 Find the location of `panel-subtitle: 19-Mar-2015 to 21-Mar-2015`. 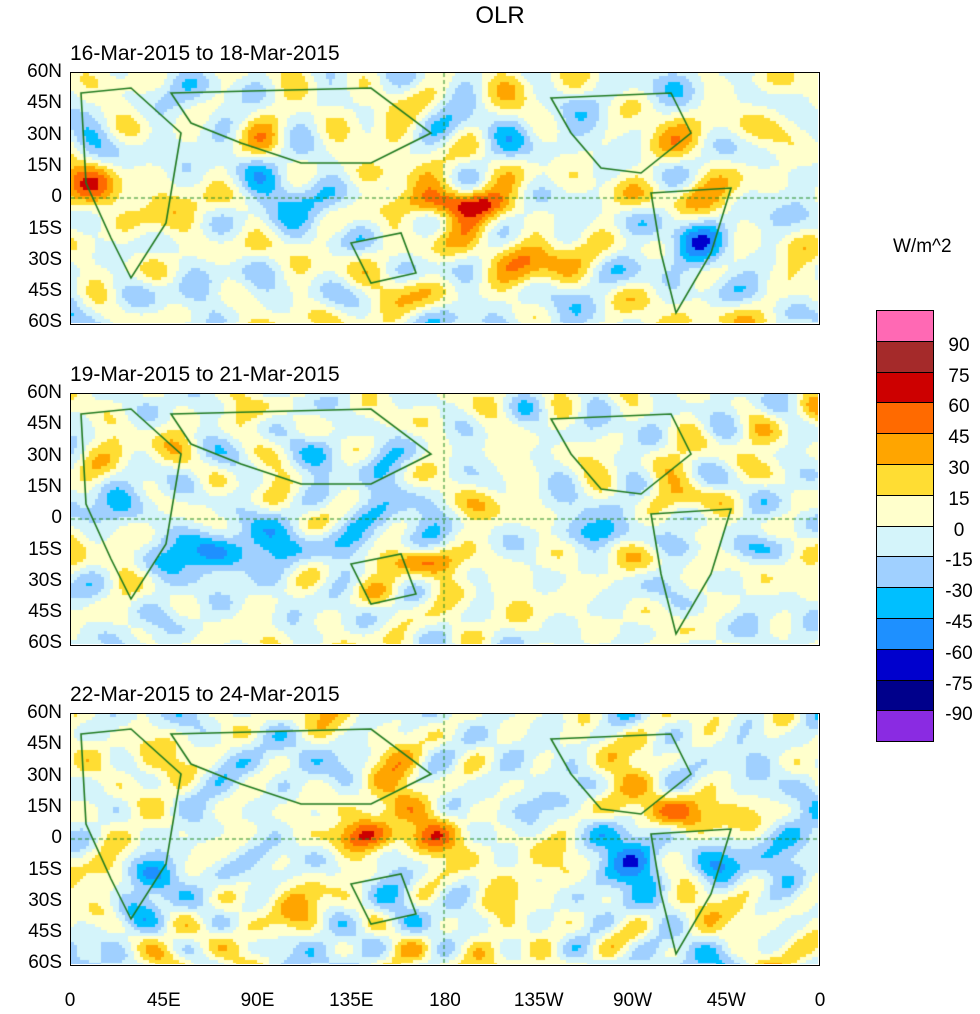

panel-subtitle: 19-Mar-2015 to 21-Mar-2015 is located at coordinates (205, 374).